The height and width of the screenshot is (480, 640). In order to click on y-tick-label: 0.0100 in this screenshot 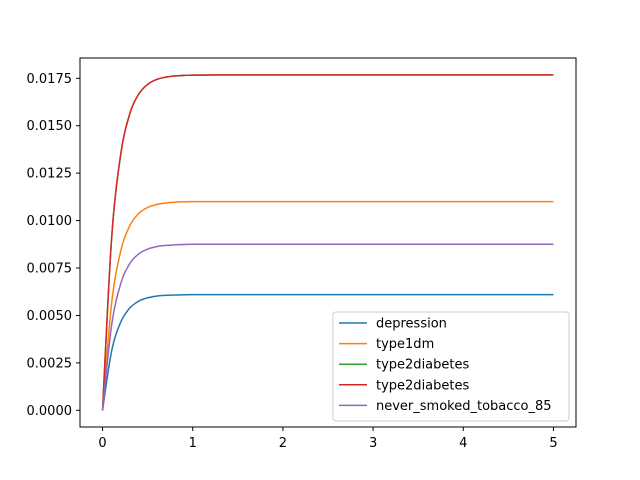, I will do `click(50, 221)`.